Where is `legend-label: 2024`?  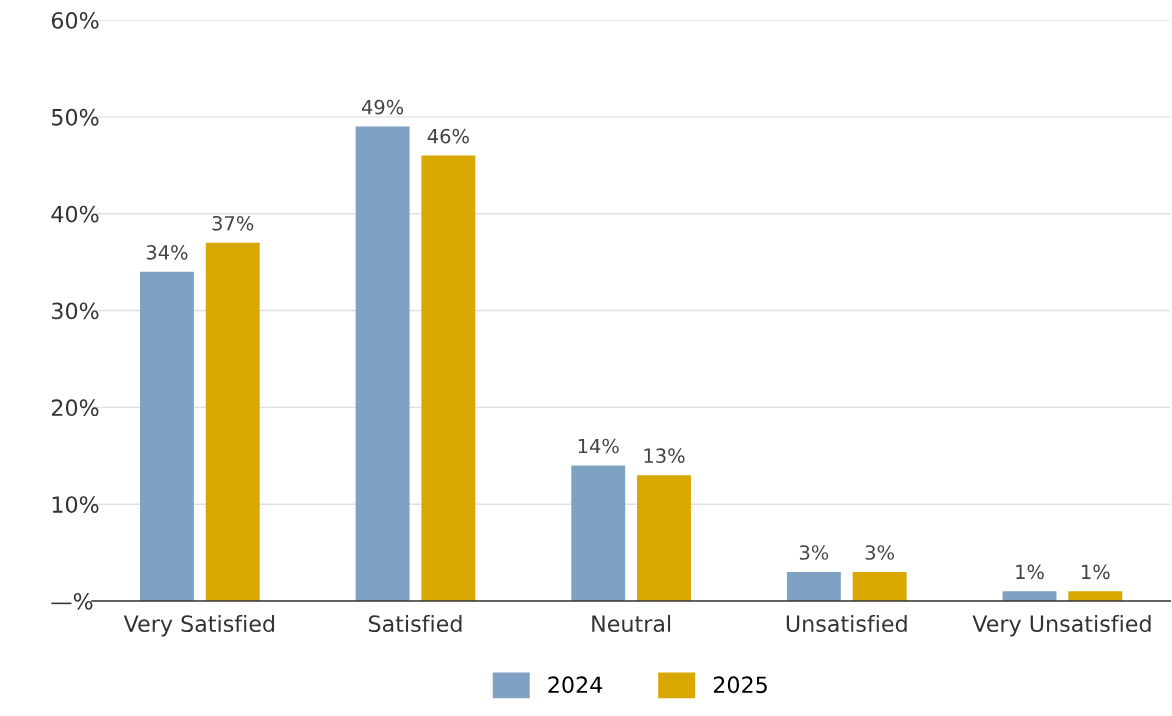
legend-label: 2024 is located at coordinates (575, 685).